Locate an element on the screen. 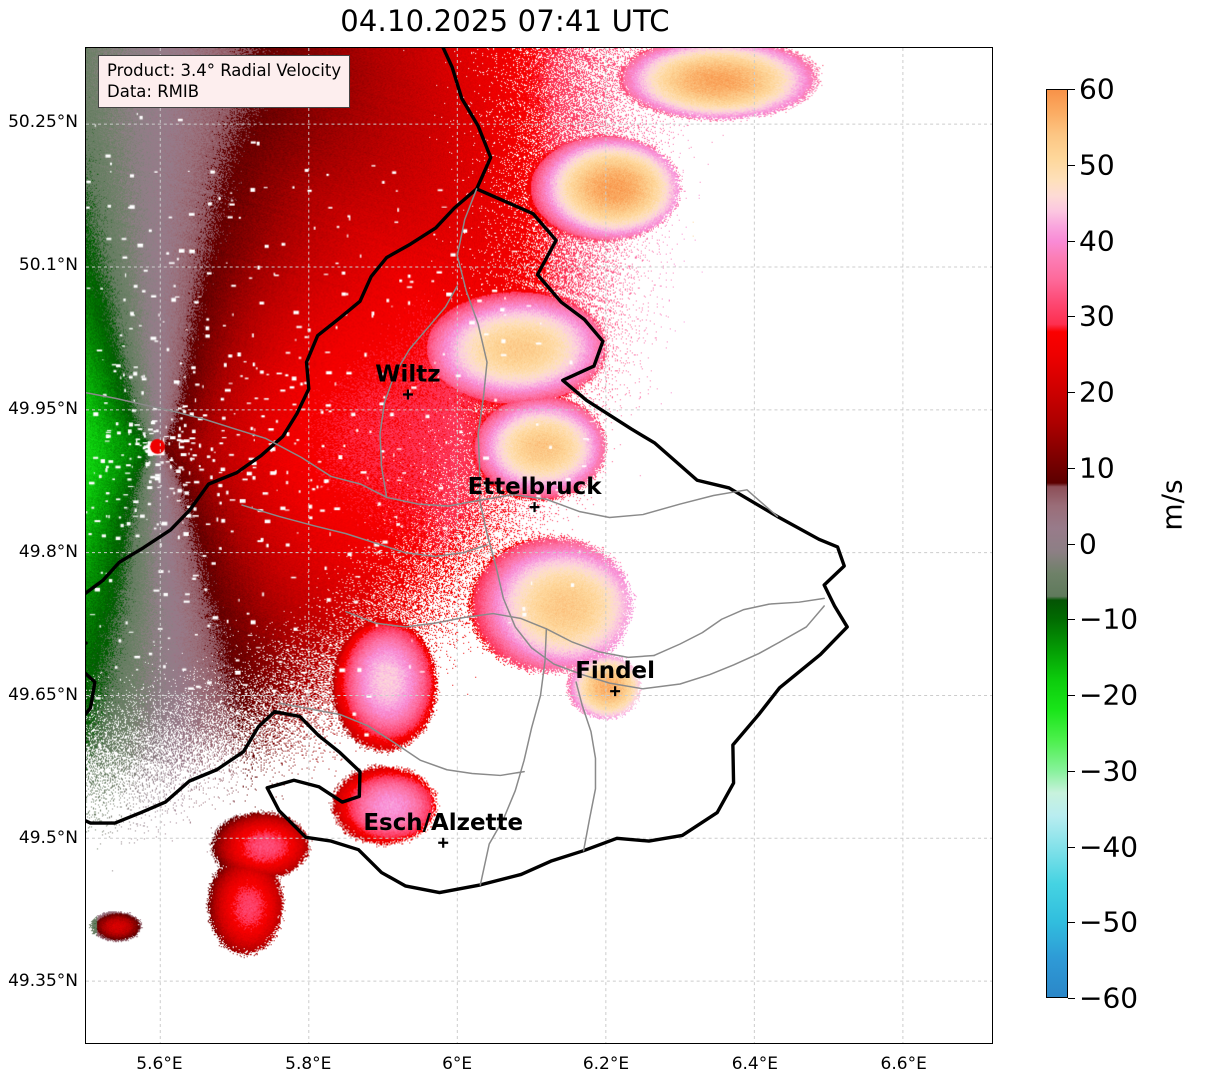 The height and width of the screenshot is (1081, 1207). y-tick-label: 49.5°N is located at coordinates (48, 837).